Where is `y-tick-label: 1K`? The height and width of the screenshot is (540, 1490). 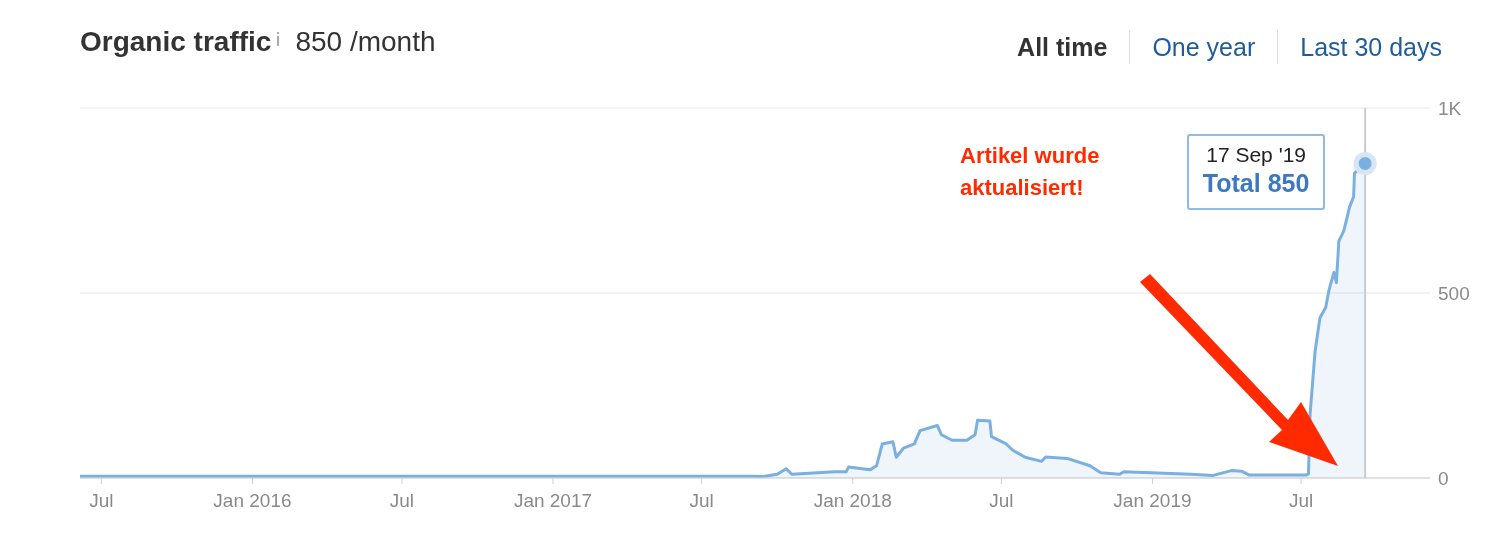 y-tick-label: 1K is located at coordinates (1450, 108).